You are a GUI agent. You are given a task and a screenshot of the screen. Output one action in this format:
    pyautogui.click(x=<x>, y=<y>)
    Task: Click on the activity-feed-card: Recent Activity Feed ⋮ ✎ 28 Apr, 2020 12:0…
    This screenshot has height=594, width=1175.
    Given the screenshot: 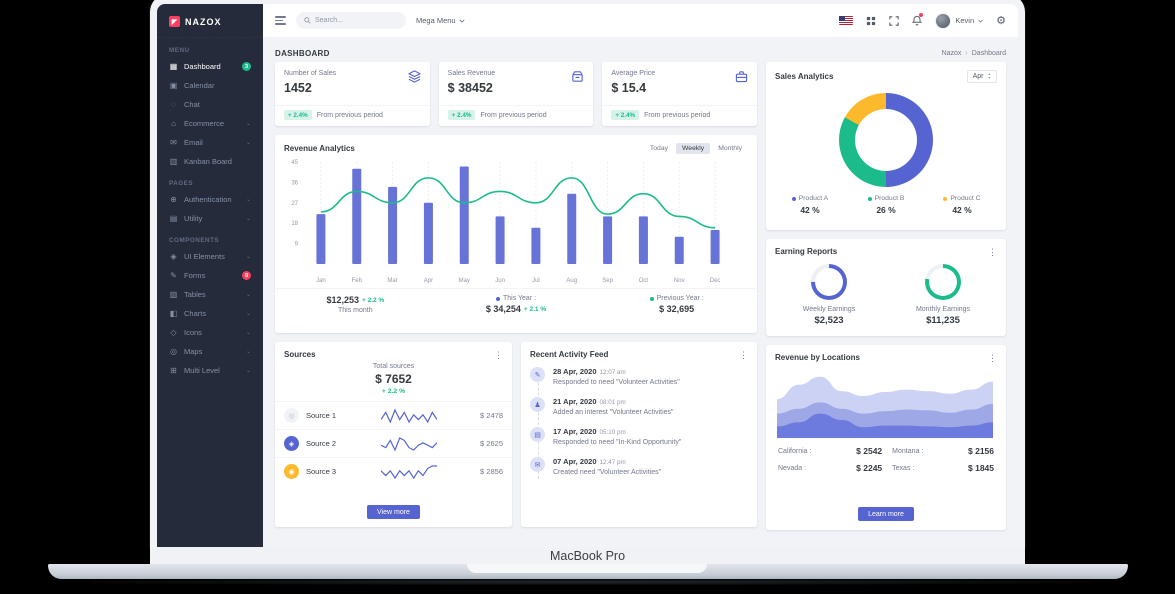 What is the action you would take?
    pyautogui.click(x=639, y=434)
    